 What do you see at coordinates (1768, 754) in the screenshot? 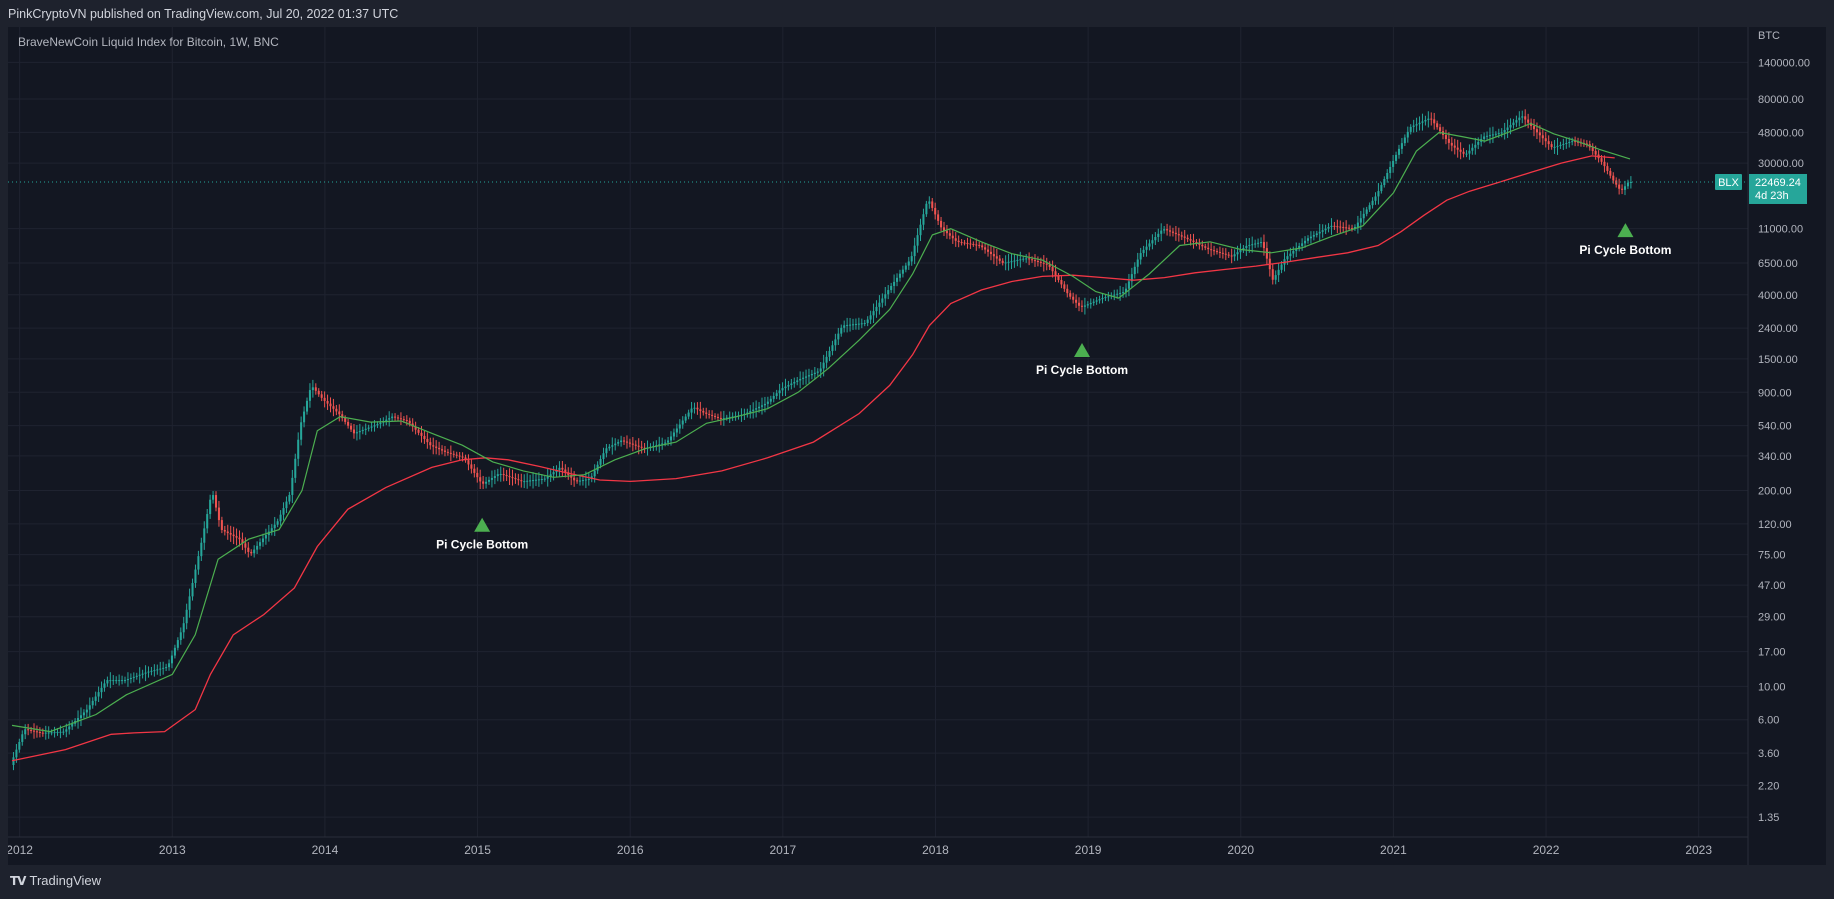
I see `y-tick-label: 3.60` at bounding box center [1768, 754].